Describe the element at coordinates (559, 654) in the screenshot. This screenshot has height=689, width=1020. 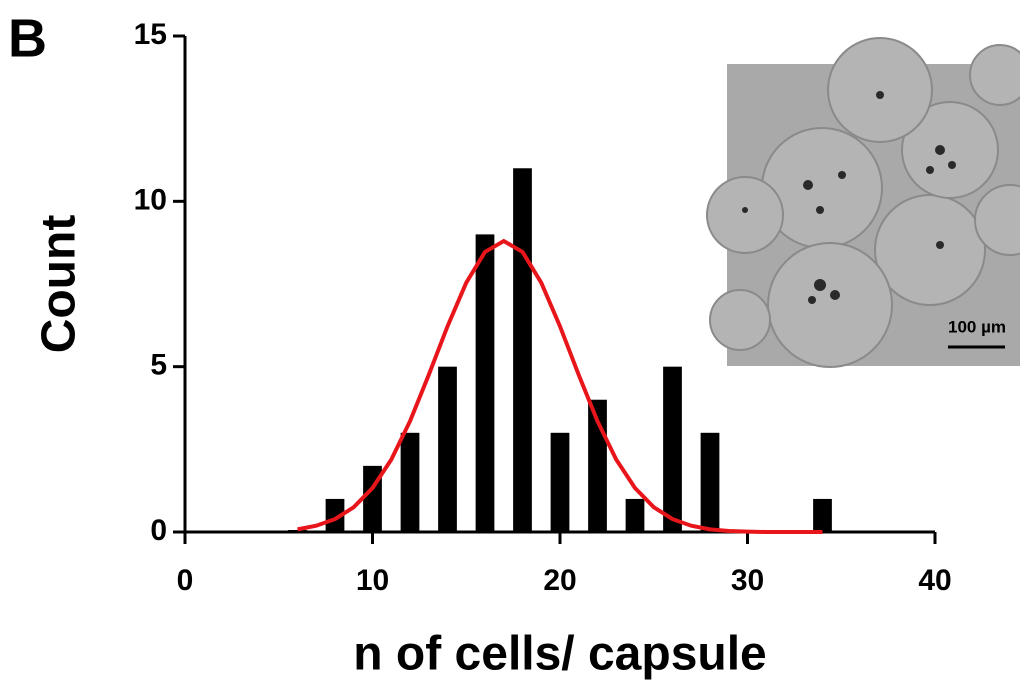
I see `x-axis-title: n of cells/ capsule` at that location.